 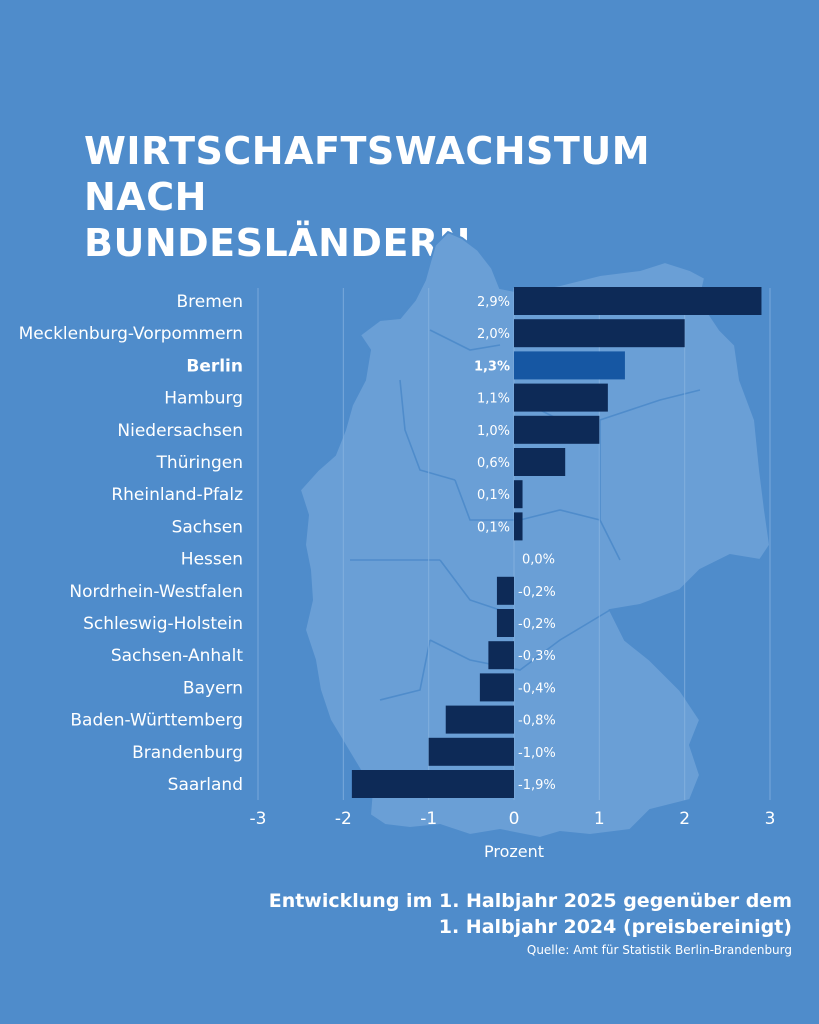 I want to click on x-tick-label: 0, so click(x=514, y=819).